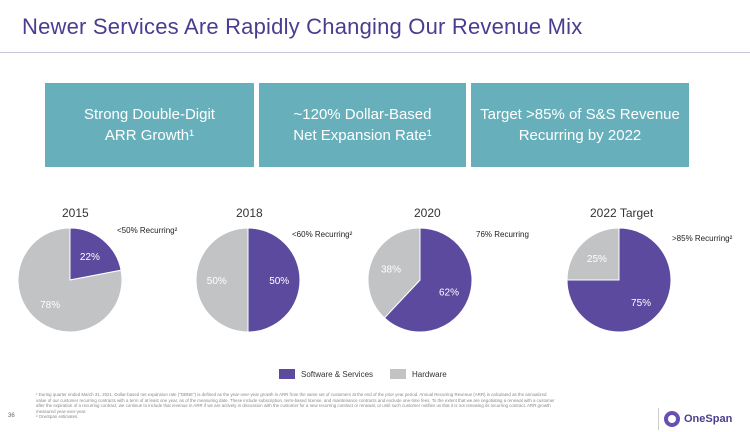 This screenshot has width=750, height=432. Describe the element at coordinates (622, 213) in the screenshot. I see `chart-title-3: 2022 Target` at that location.